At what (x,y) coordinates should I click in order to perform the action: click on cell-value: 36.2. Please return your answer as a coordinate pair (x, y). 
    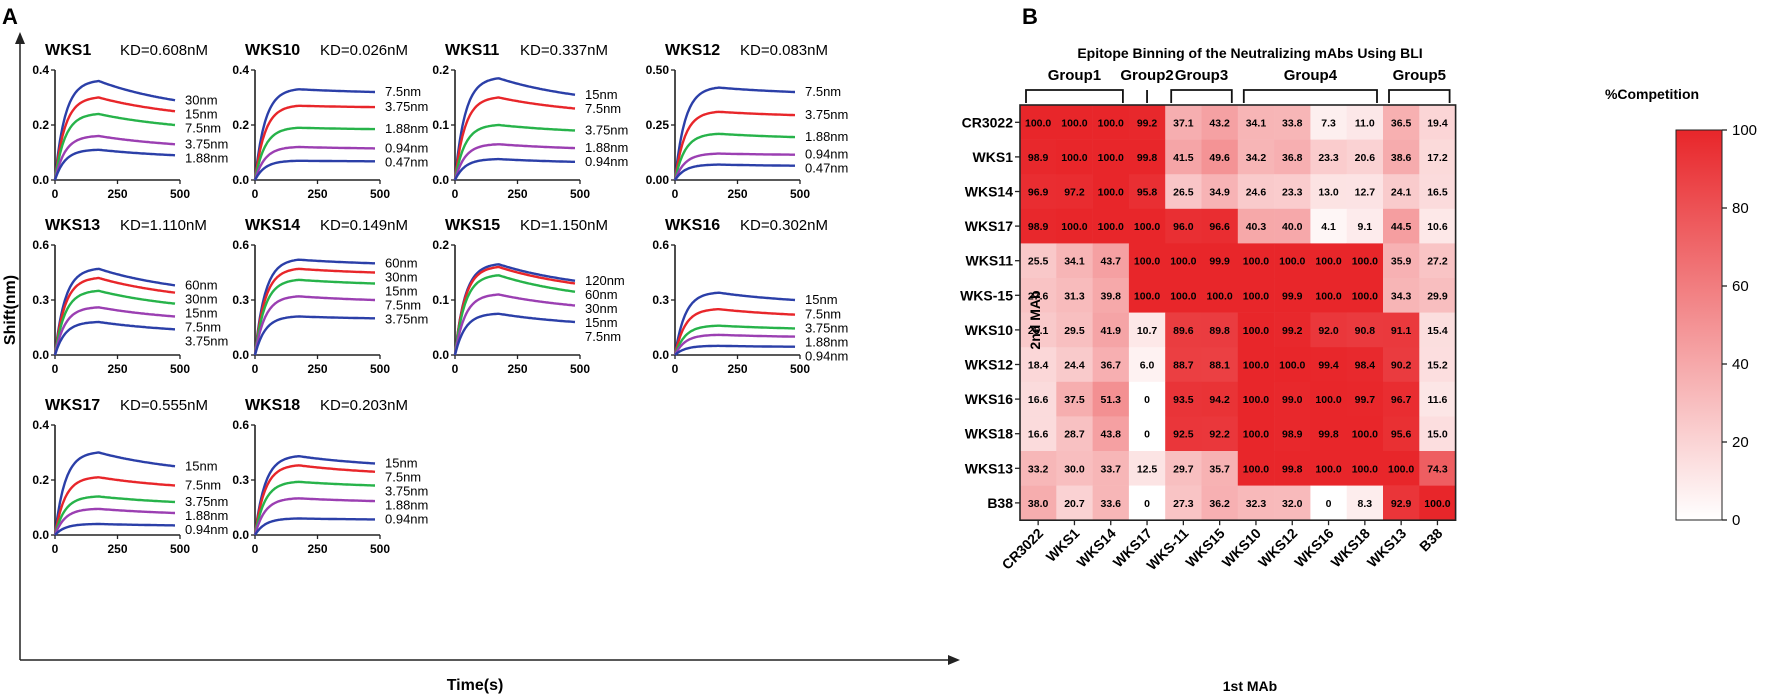
    Looking at the image, I should click on (1219, 504).